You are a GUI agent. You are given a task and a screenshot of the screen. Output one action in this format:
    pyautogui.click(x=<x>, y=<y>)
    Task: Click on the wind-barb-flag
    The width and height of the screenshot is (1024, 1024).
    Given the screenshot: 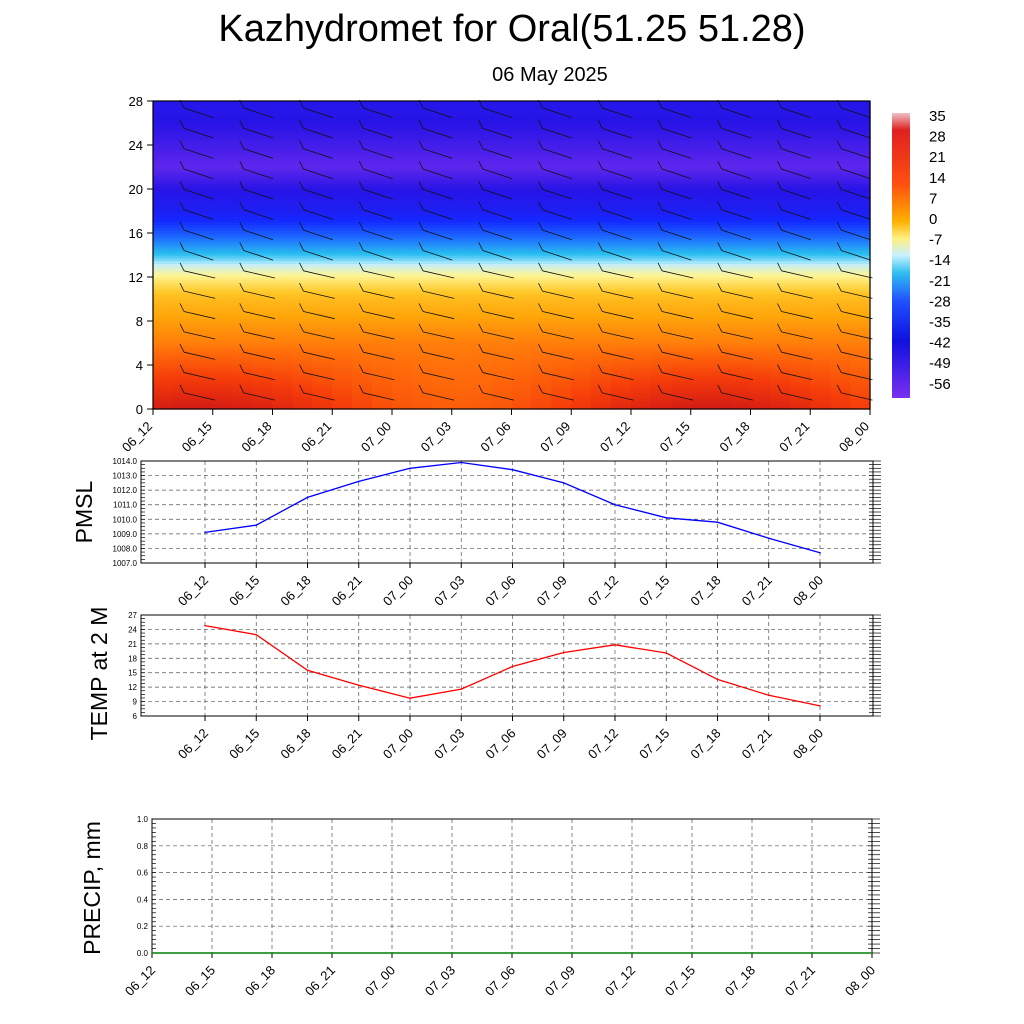 What is the action you would take?
    pyautogui.click(x=720, y=389)
    